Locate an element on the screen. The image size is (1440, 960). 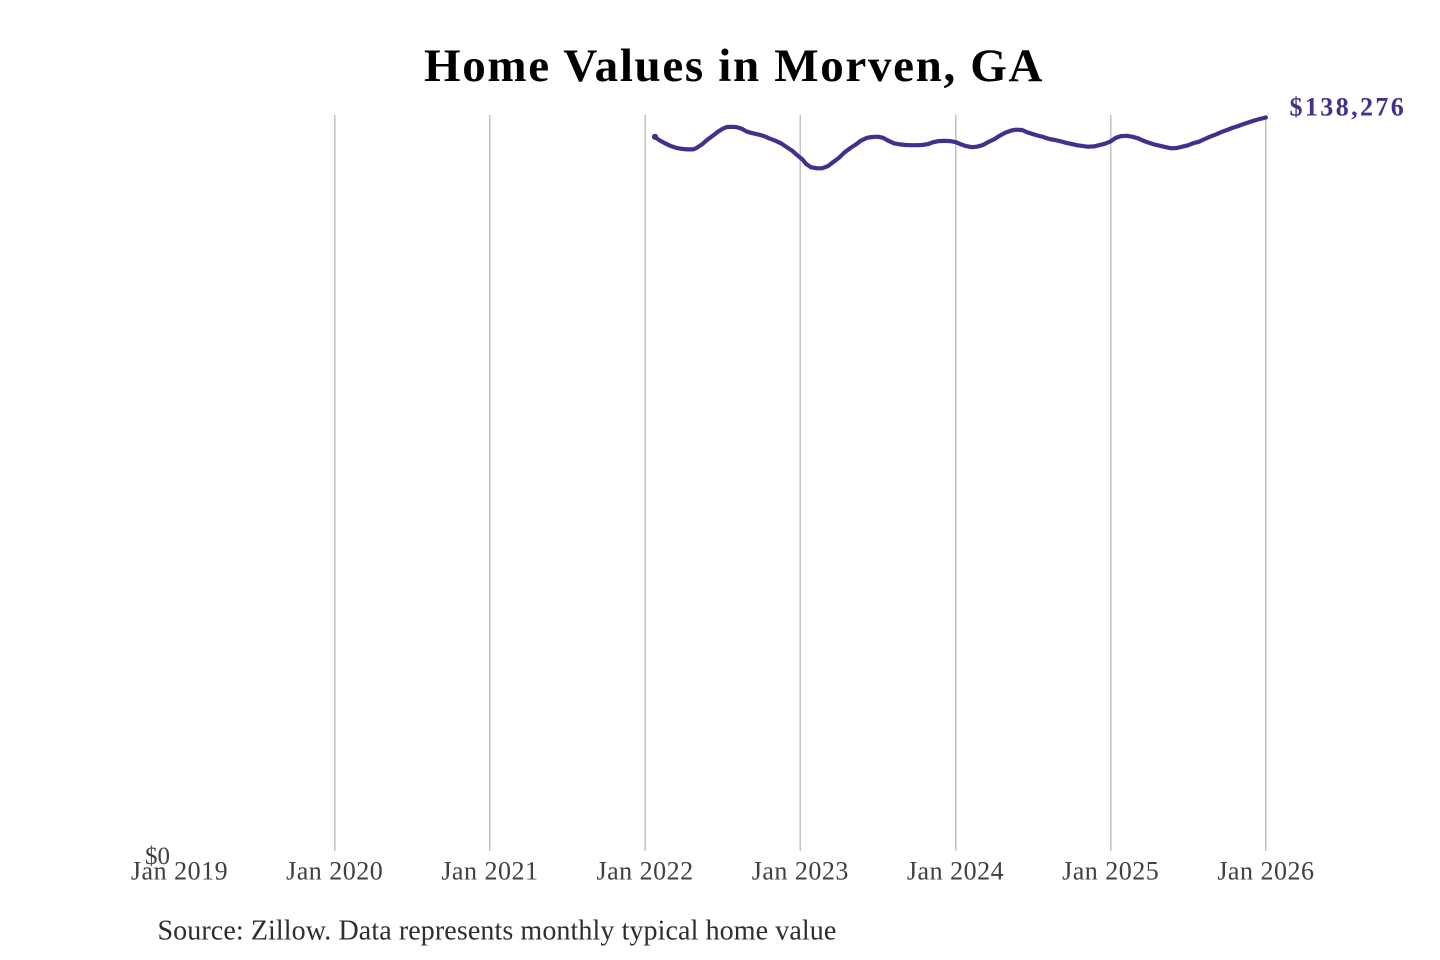
svg-text: Home Values in Morven, GA is located at coordinates (734, 66).